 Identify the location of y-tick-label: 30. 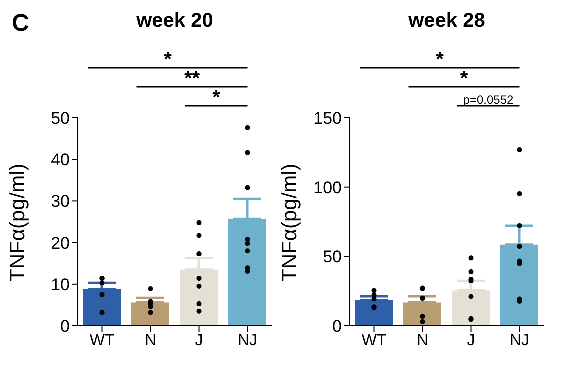
(60, 202).